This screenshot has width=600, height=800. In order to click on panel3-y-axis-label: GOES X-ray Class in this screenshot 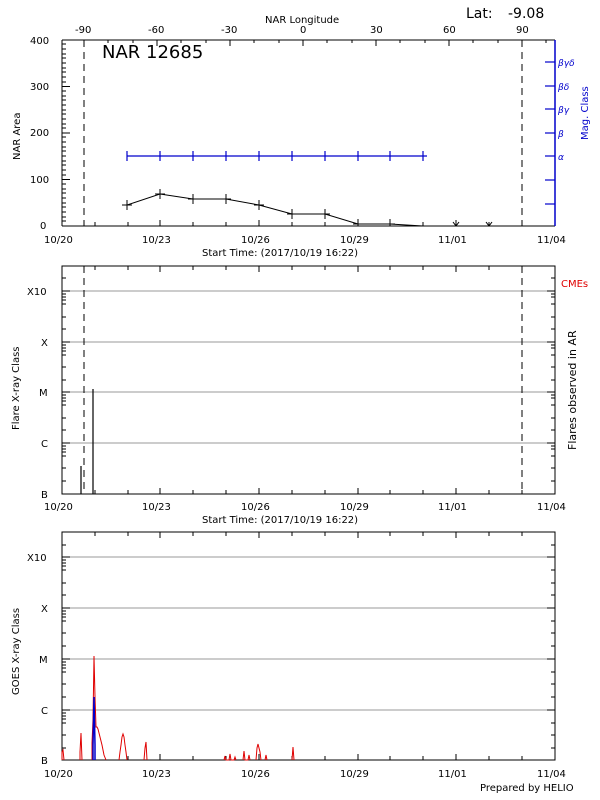, I will do `click(16, 651)`.